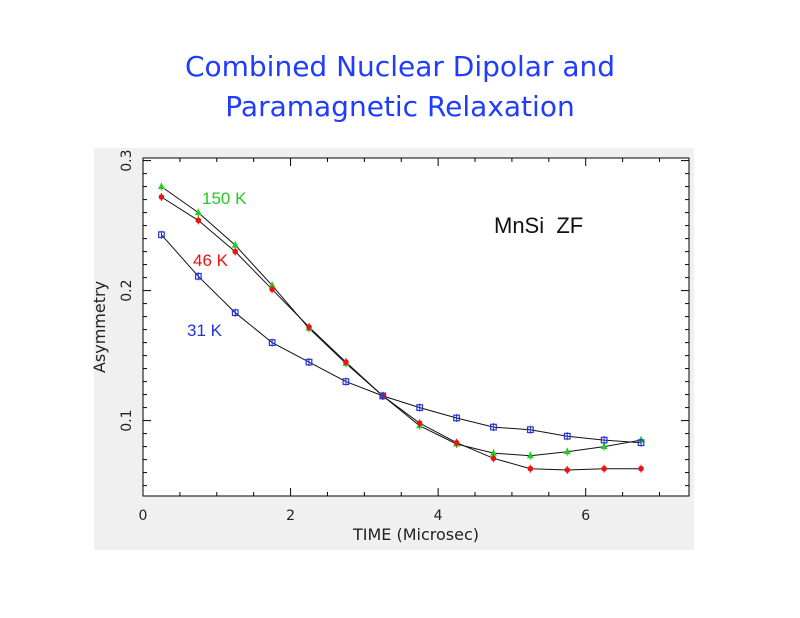 This screenshot has width=800, height=618. Describe the element at coordinates (400, 66) in the screenshot. I see `chart-title-line-1: Combined Nuclear Dipolar and` at that location.